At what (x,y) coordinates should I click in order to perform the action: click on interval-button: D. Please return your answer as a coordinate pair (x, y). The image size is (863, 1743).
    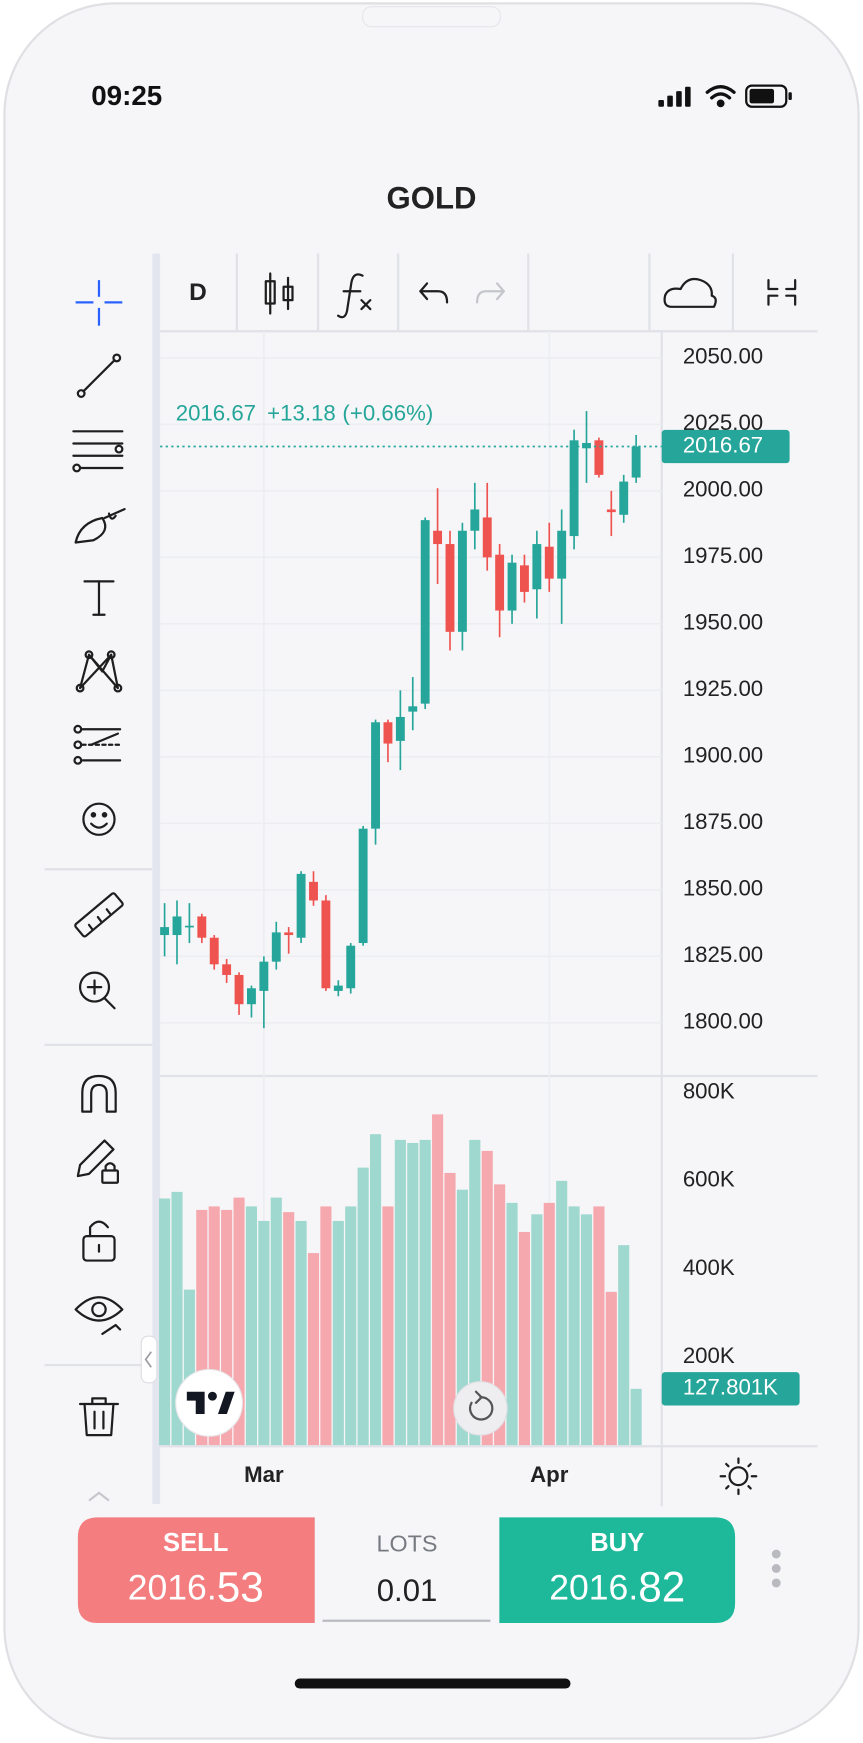
    Looking at the image, I should click on (198, 292).